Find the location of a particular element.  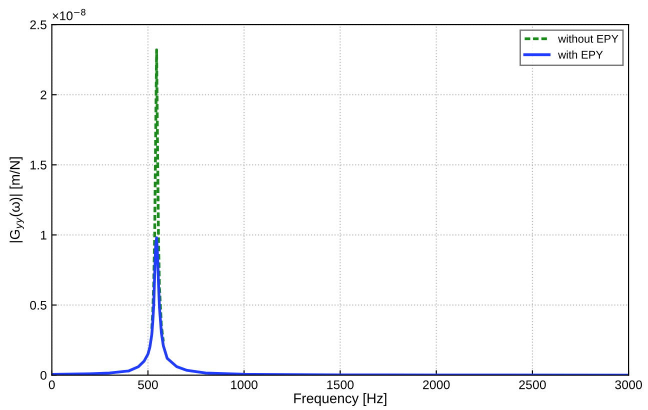

y-tick-label: 1.5 is located at coordinates (38, 165).